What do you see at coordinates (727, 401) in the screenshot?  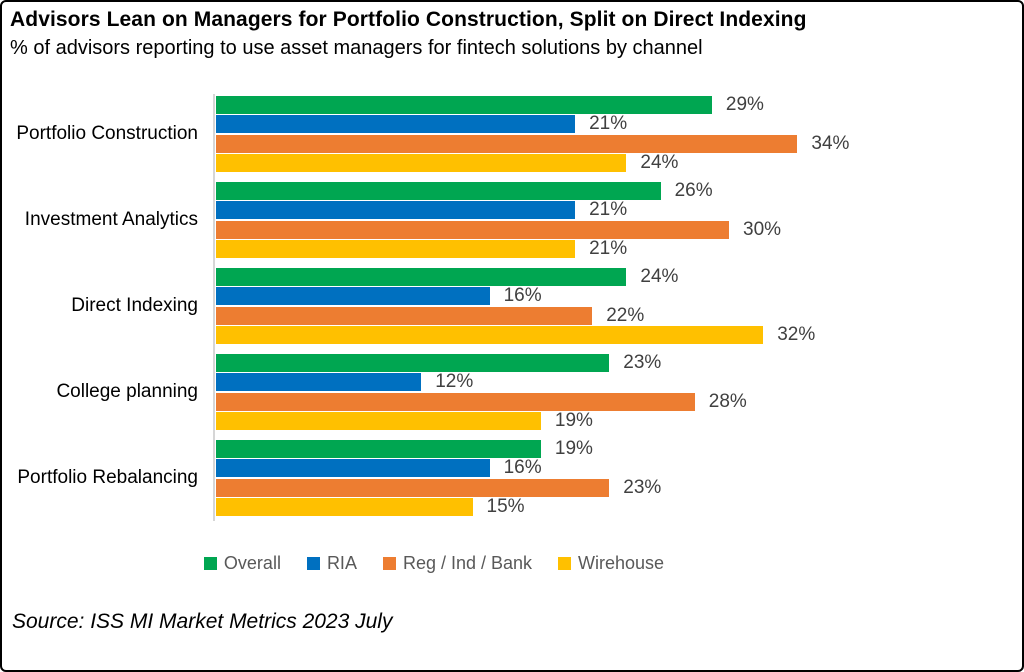 I see `bar-value-label: 28%` at bounding box center [727, 401].